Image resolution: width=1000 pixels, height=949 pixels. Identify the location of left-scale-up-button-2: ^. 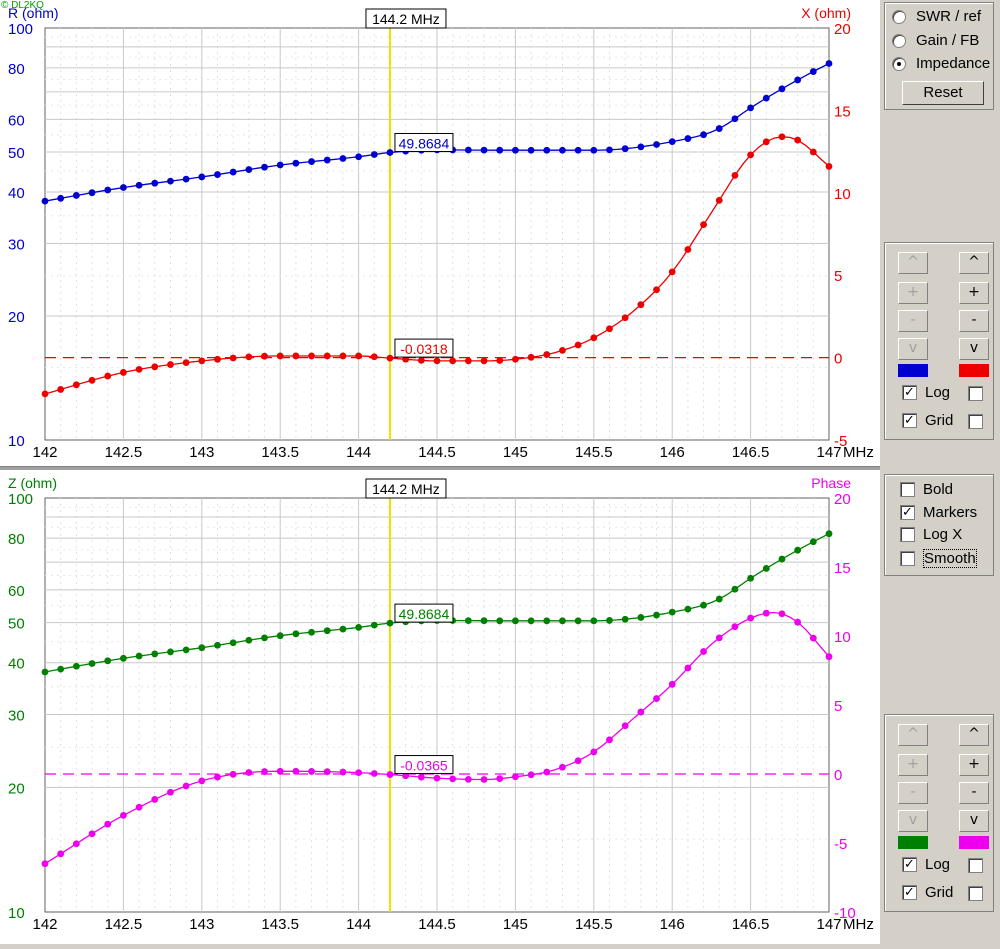
(913, 735).